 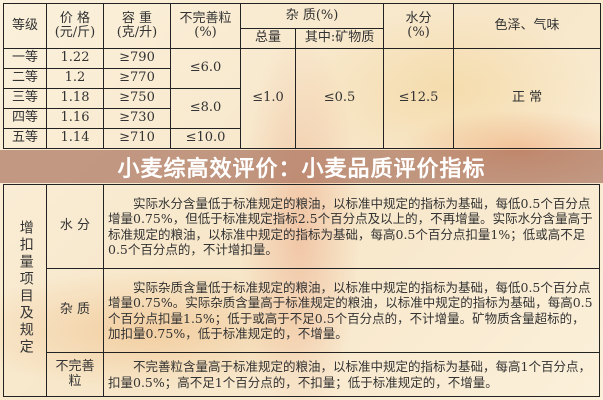 I want to click on density-cell: ≥770, so click(x=137, y=78).